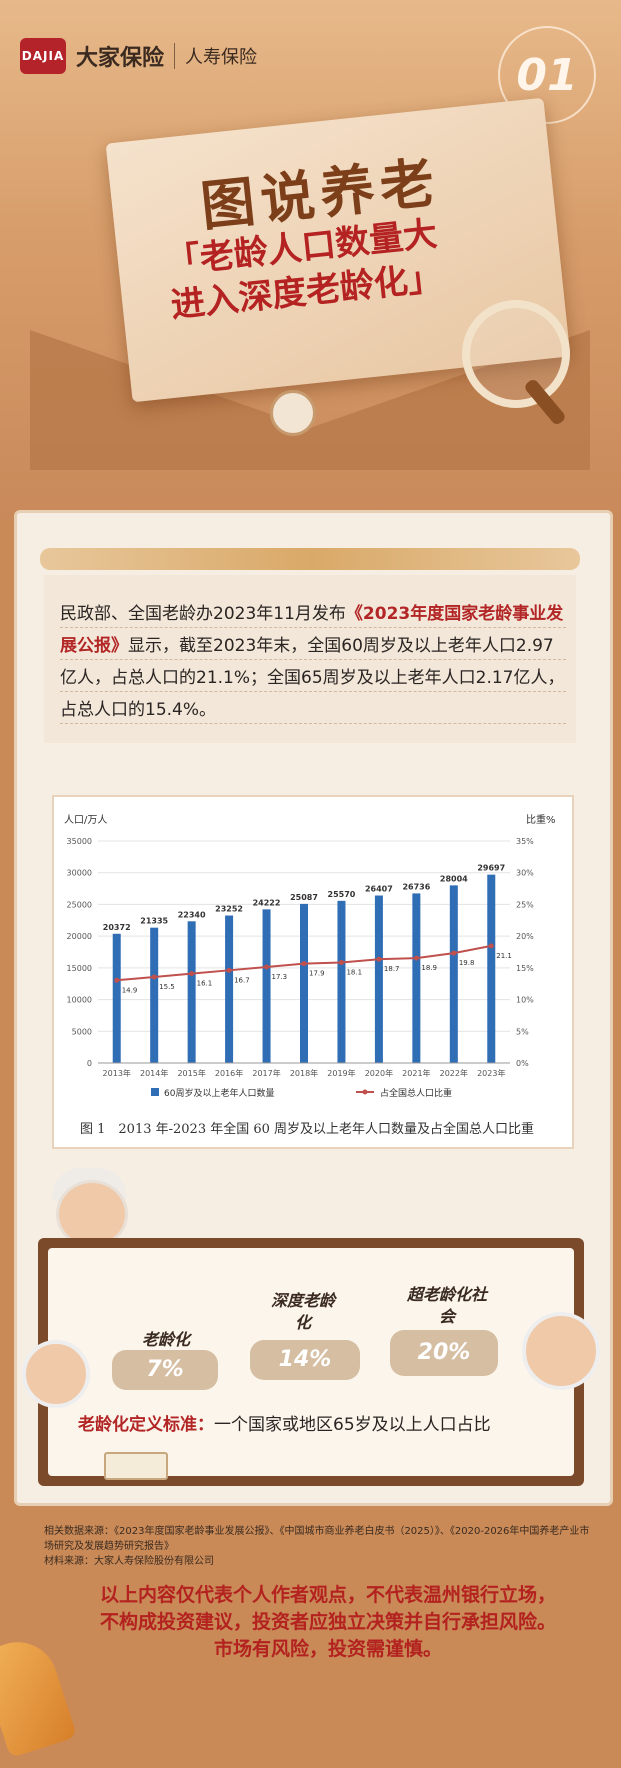 The image size is (621, 1768). I want to click on line-data-label: 16.7, so click(242, 980).